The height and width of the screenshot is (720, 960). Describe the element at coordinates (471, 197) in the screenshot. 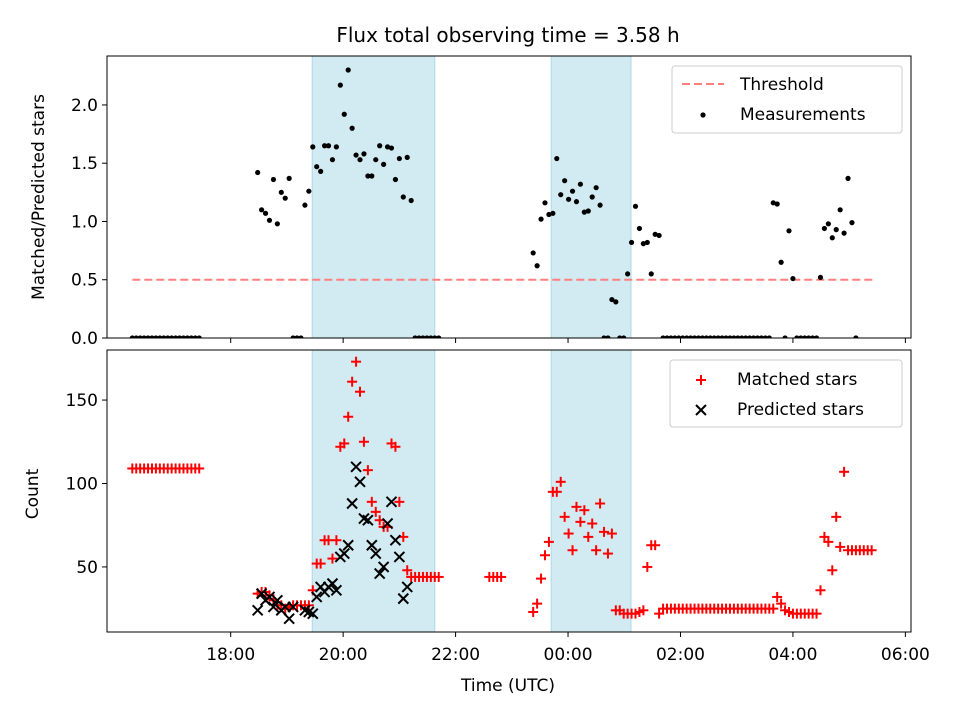

I see `top-panel-shading` at that location.